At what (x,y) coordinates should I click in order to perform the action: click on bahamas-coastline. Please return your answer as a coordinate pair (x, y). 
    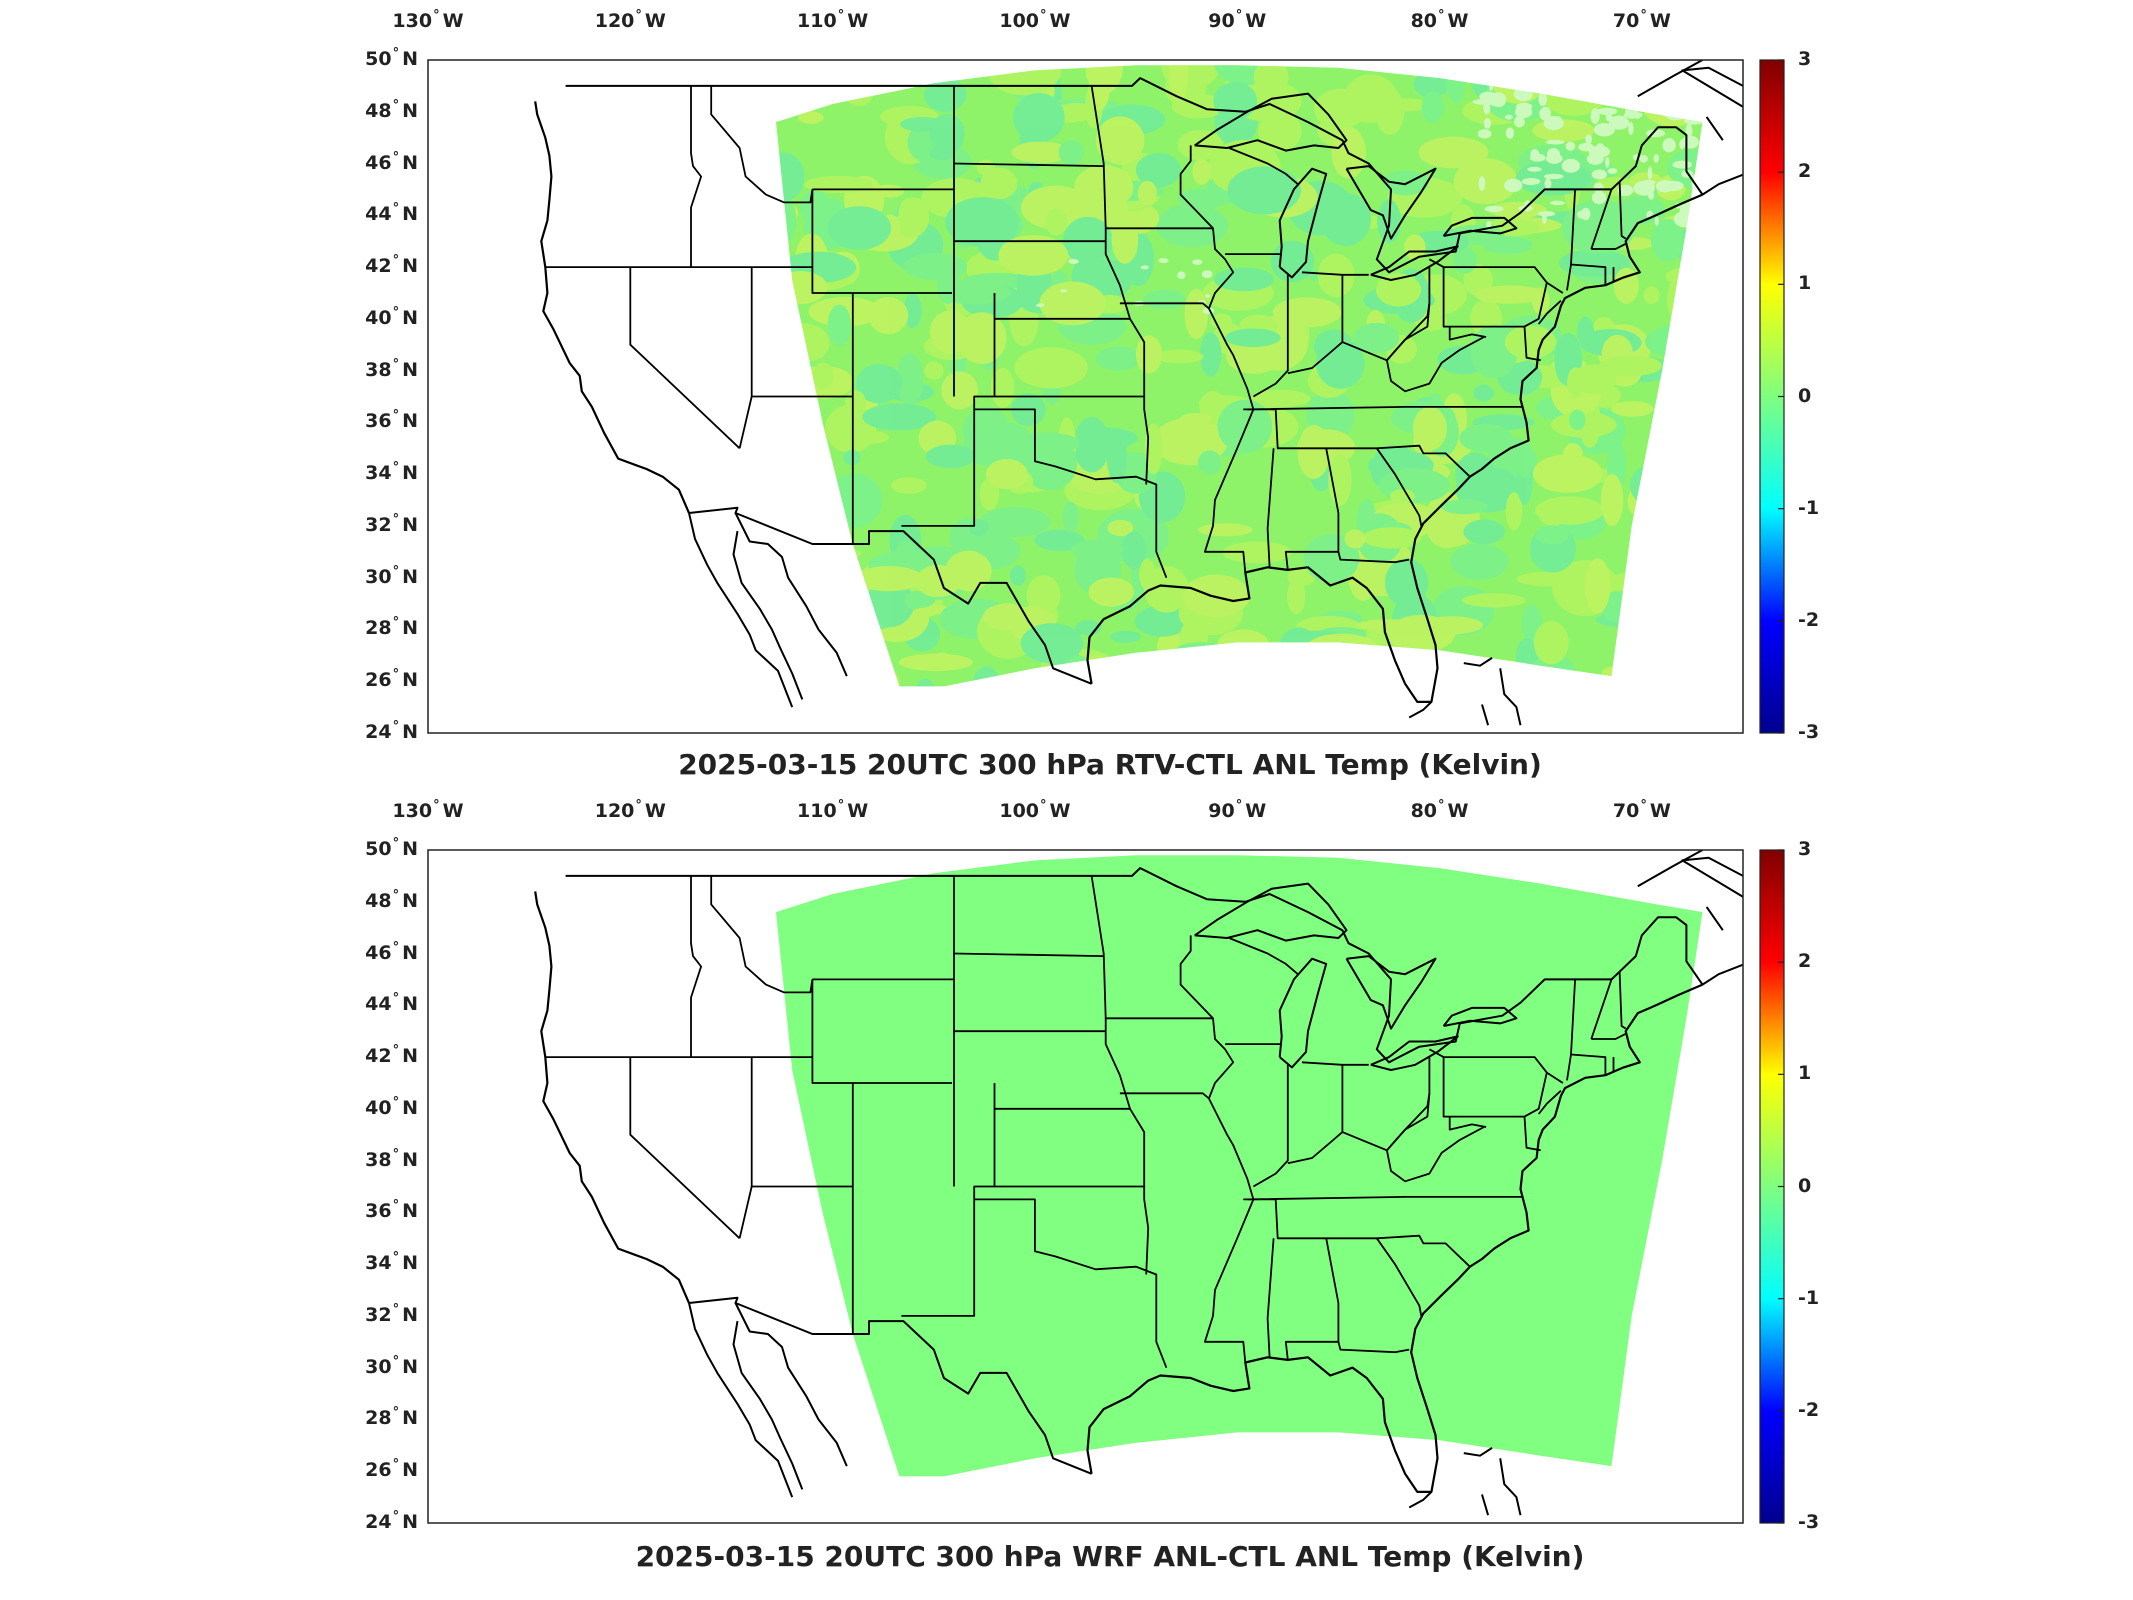
    Looking at the image, I should click on (1478, 1452).